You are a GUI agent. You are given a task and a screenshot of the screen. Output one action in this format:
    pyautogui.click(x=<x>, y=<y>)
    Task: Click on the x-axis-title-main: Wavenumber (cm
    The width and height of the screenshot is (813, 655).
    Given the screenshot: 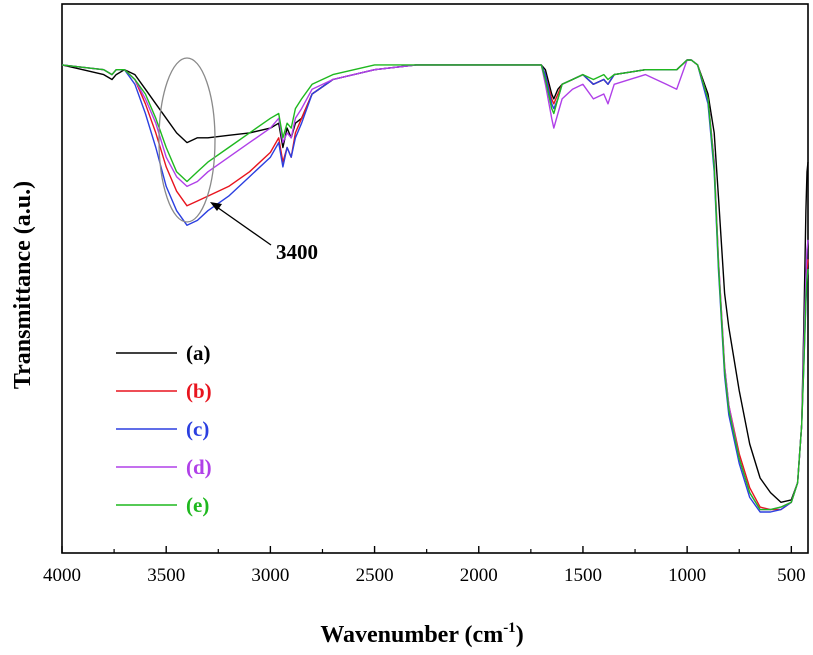 What is the action you would take?
    pyautogui.click(x=411, y=635)
    